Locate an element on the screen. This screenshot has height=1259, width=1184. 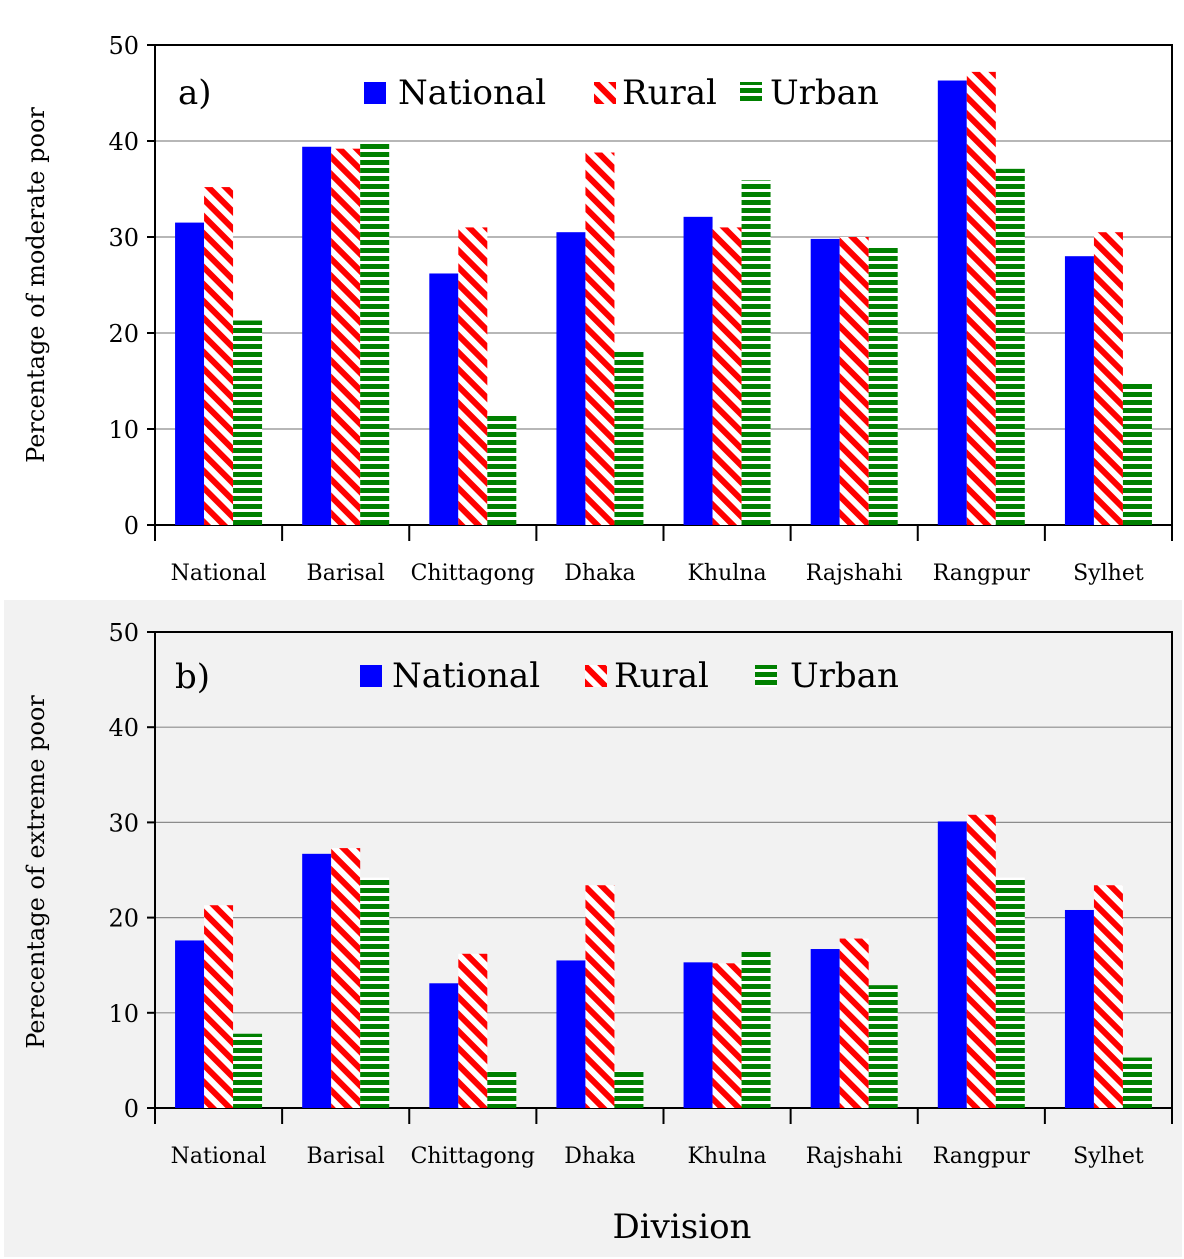
y-axis-title: Perecentage of extreme poor is located at coordinates (36, 872).